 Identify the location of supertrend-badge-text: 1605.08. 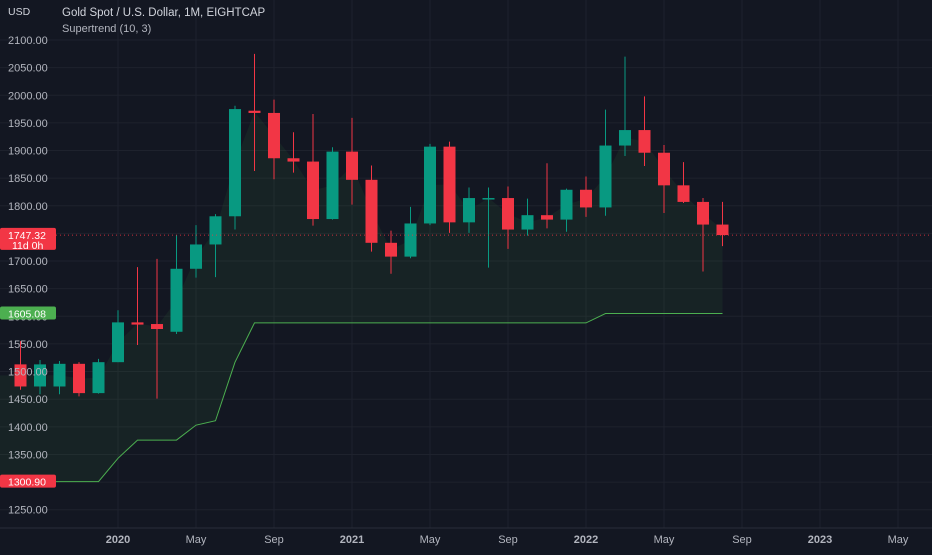
(27, 314).